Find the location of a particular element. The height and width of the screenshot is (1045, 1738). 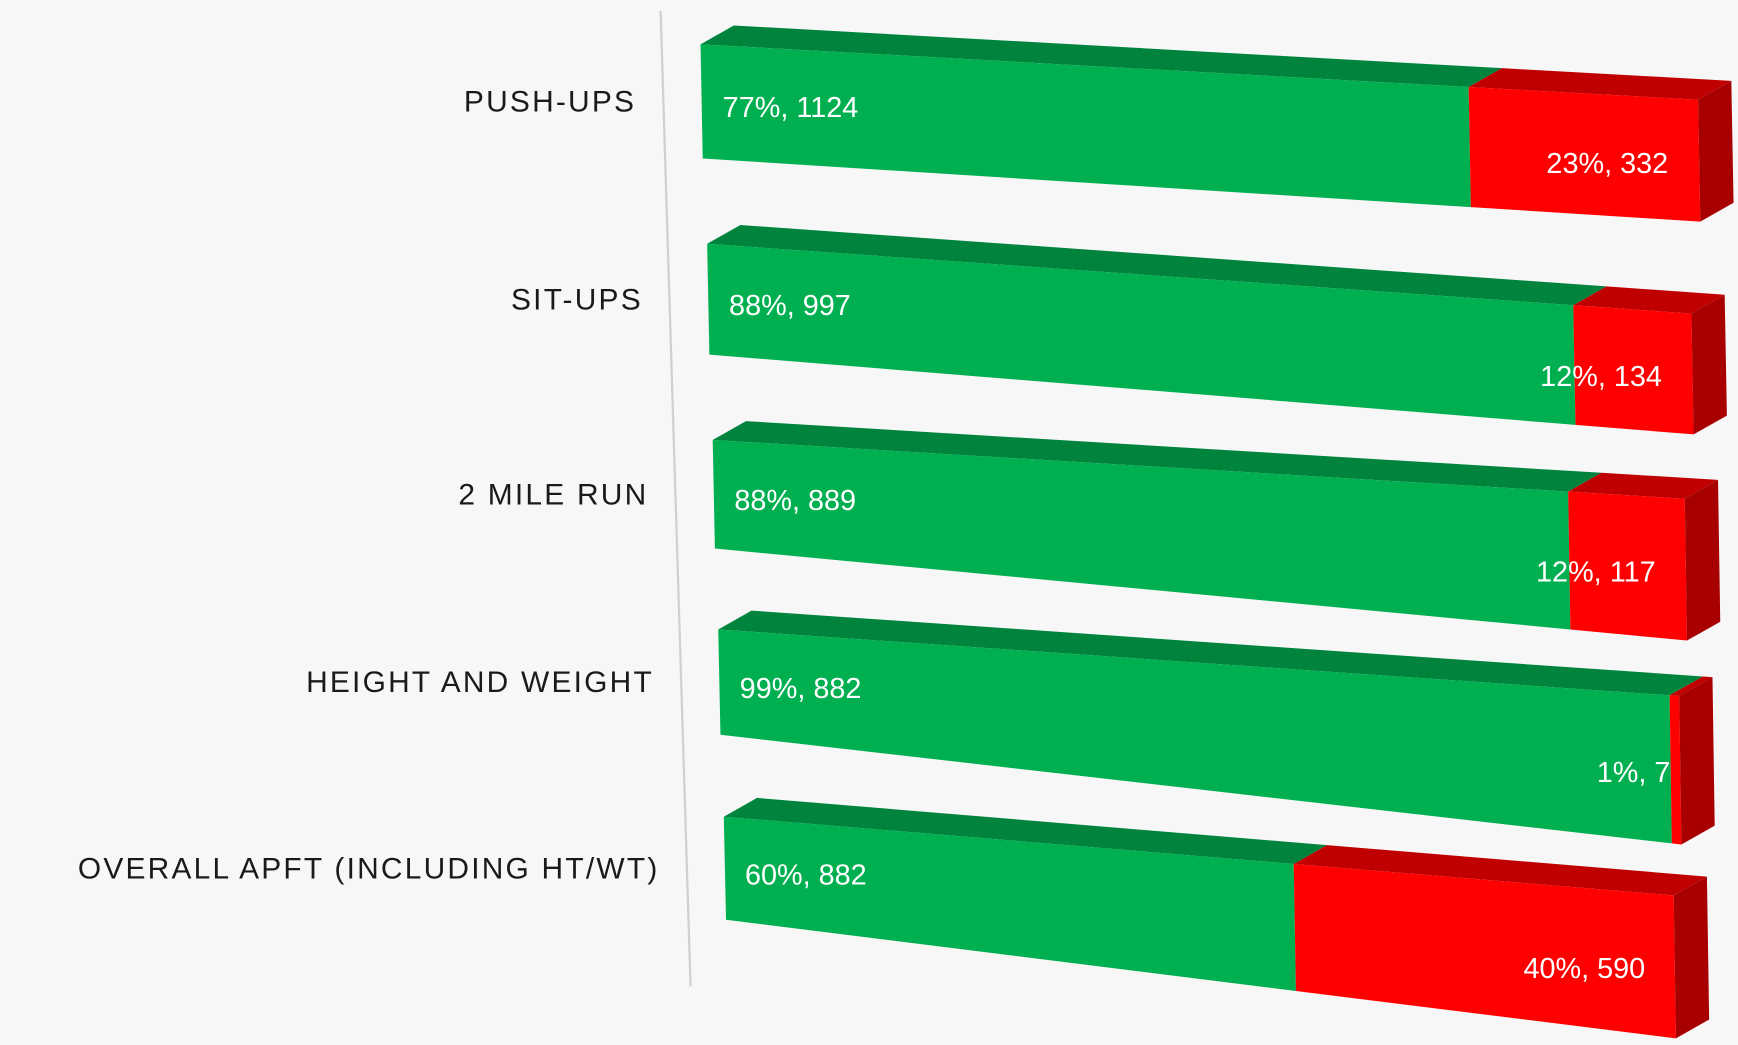

category-label: 2 MILE RUN is located at coordinates (553, 494).